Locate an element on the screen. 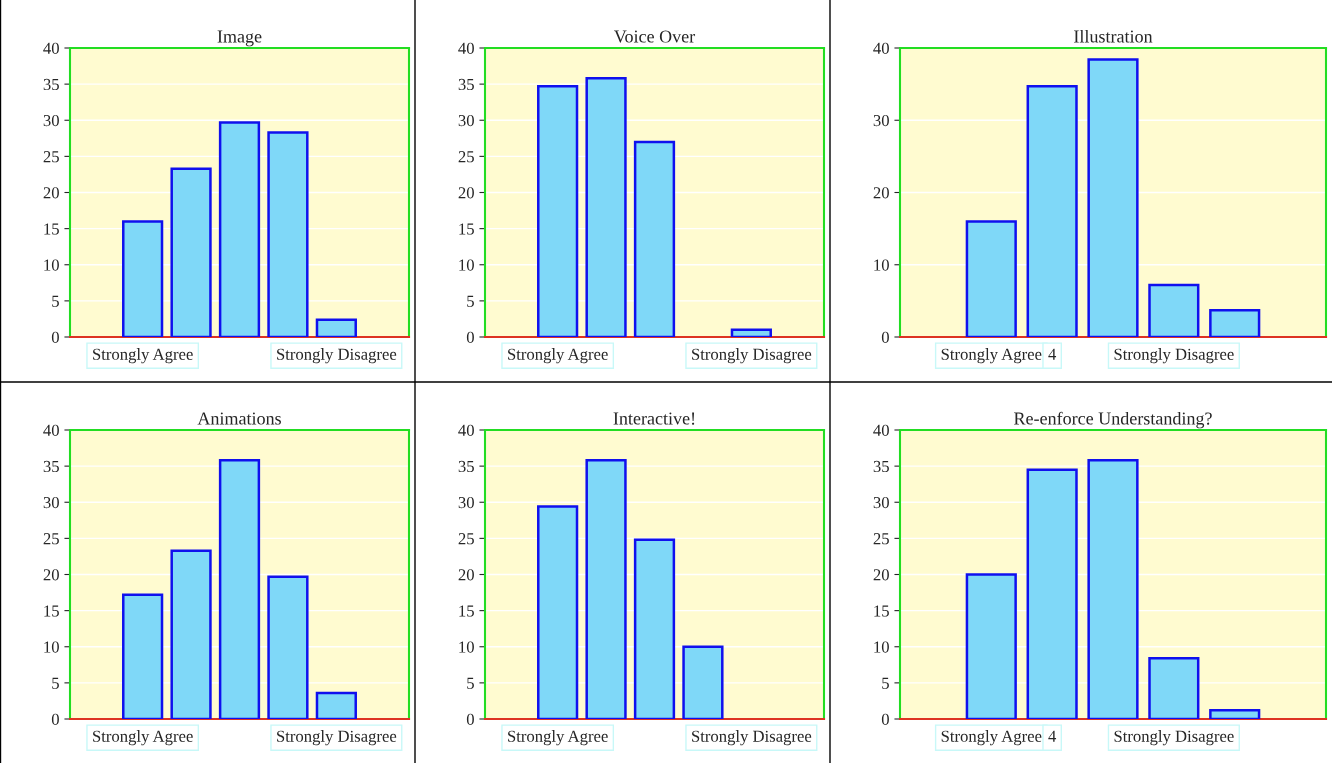 This screenshot has width=1332, height=763. chart-title: Image is located at coordinates (239, 38).